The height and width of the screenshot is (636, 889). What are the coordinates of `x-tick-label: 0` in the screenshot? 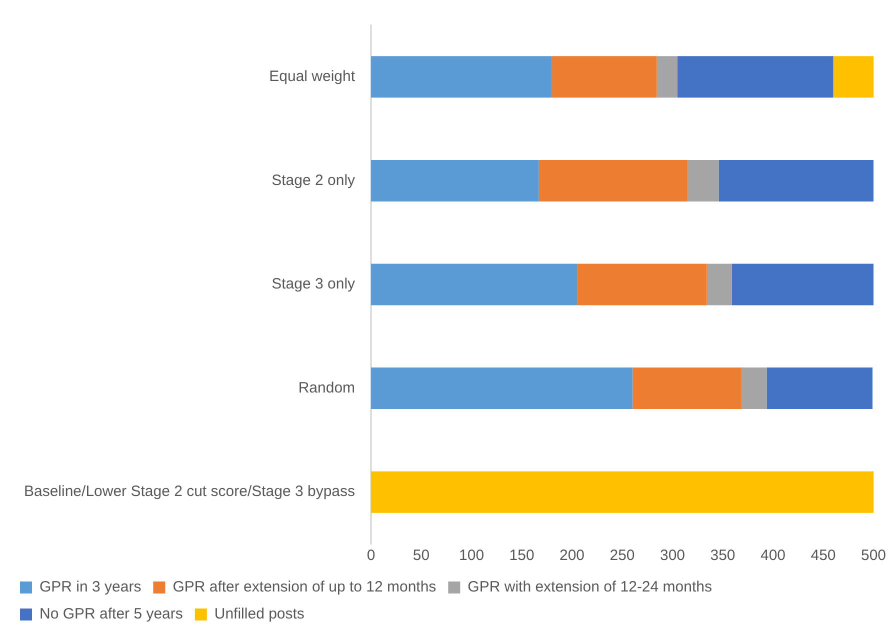 It's located at (371, 555).